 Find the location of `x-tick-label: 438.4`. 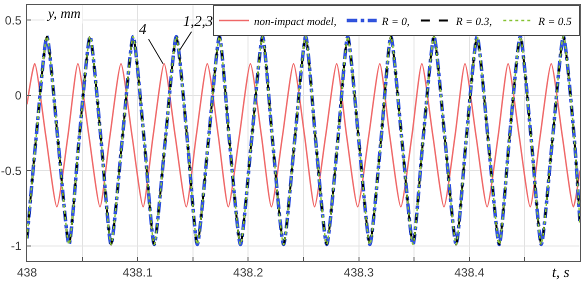

x-tick-label: 438.4 is located at coordinates (469, 272).